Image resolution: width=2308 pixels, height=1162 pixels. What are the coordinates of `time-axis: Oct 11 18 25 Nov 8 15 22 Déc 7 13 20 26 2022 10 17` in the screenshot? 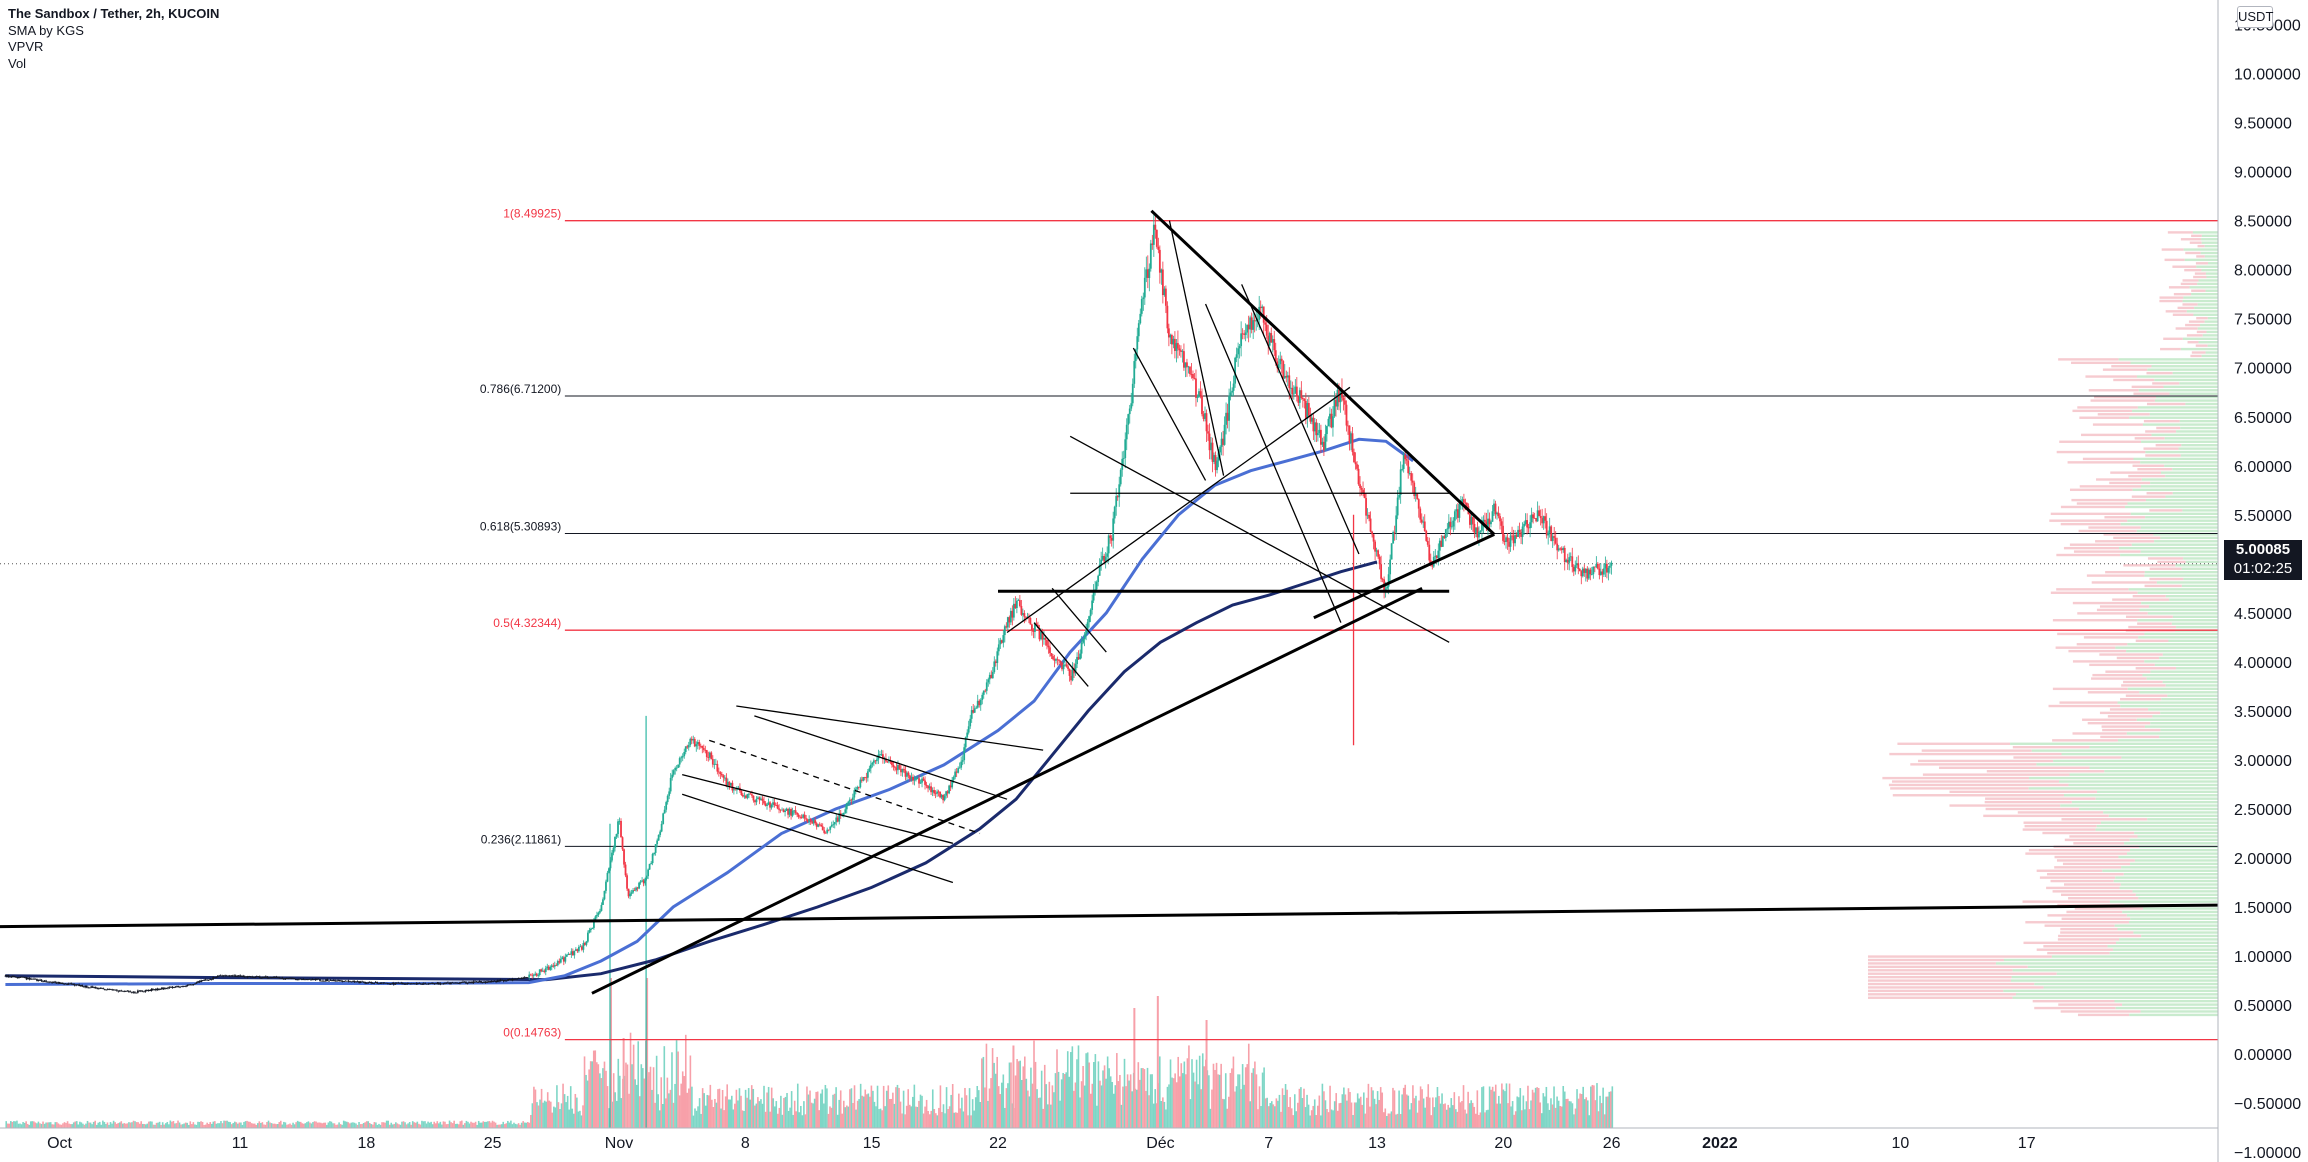 It's located at (1109, 1139).